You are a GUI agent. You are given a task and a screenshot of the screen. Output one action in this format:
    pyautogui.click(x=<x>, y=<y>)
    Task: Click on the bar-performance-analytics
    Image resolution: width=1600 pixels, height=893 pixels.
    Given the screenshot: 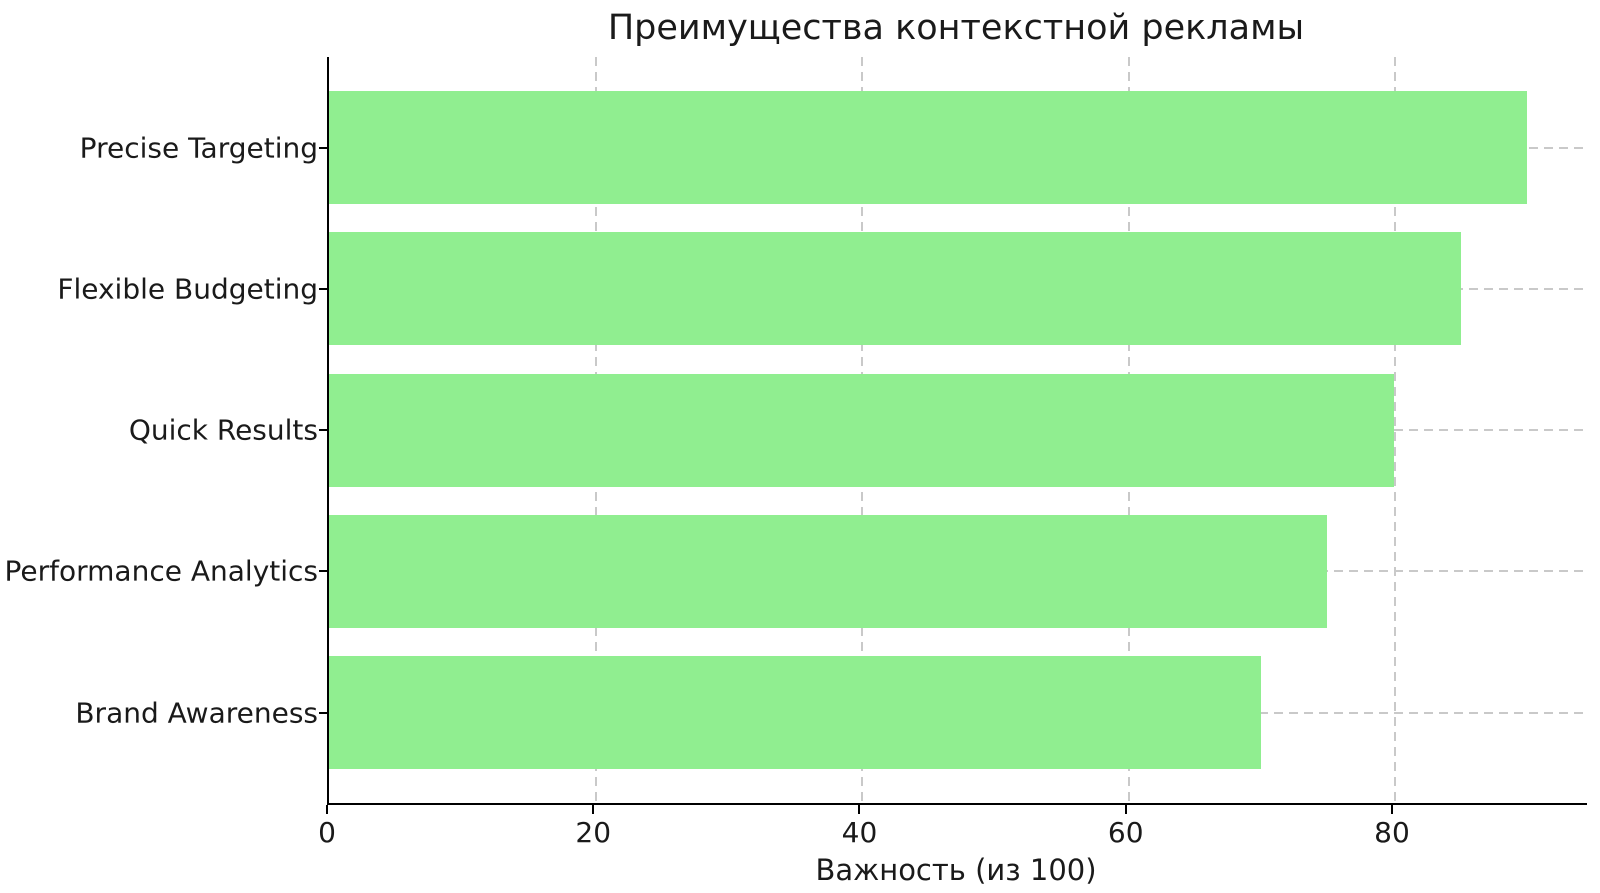 What is the action you would take?
    pyautogui.click(x=828, y=571)
    